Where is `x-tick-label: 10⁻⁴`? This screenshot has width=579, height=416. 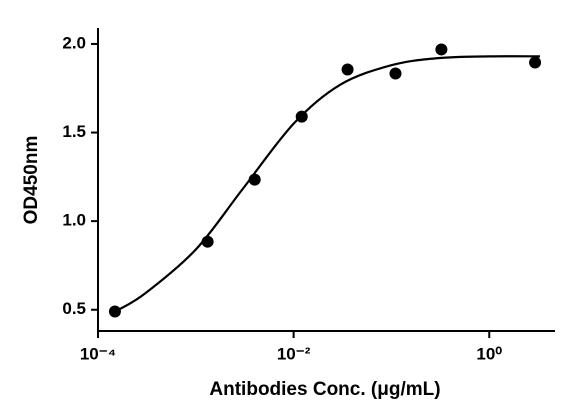
x-tick-label: 10⁻⁴ is located at coordinates (98, 353).